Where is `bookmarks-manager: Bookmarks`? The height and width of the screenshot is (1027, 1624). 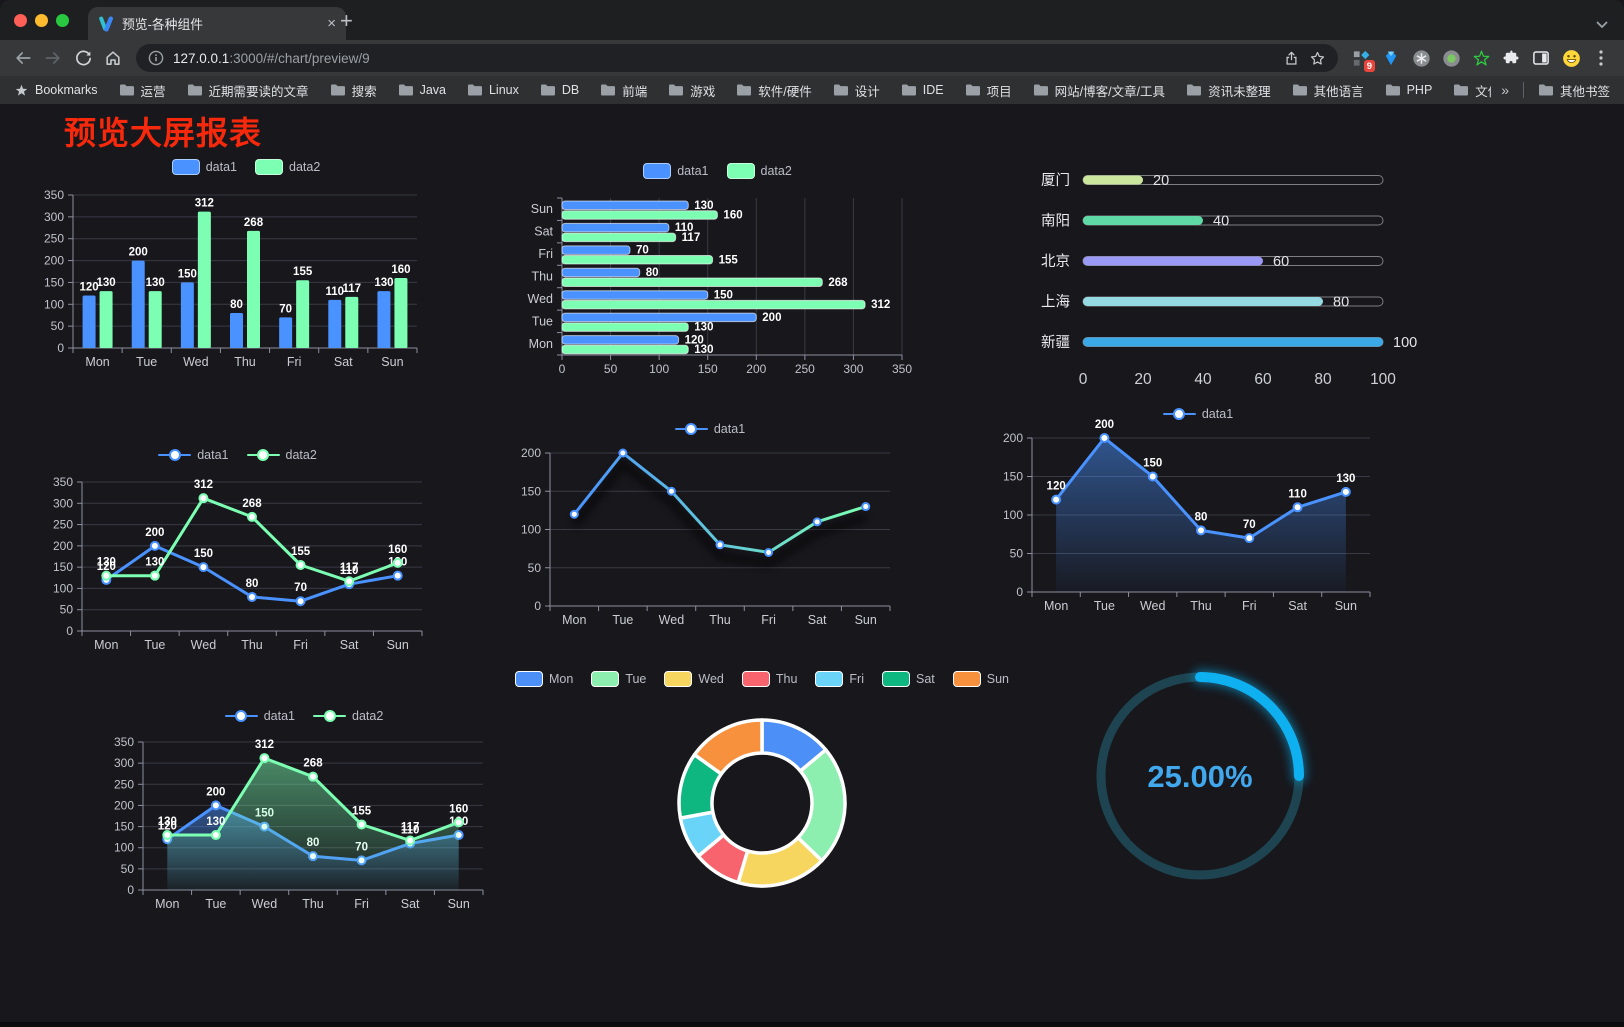
bookmarks-manager: Bookmarks is located at coordinates (56, 90).